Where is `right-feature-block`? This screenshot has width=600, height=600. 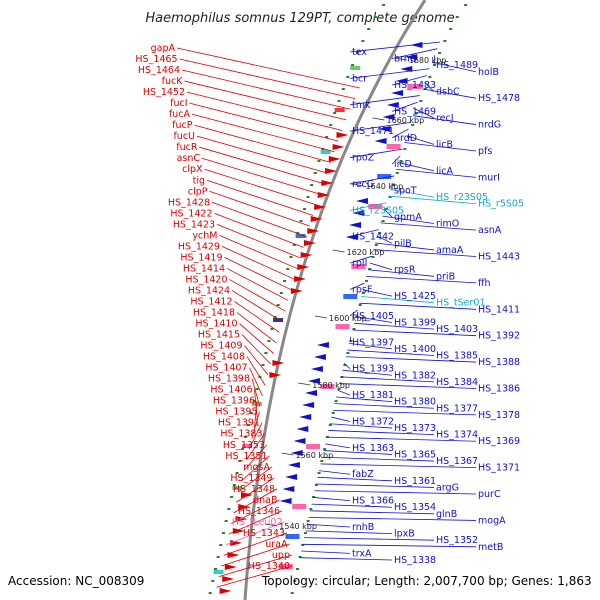 right-feature-block is located at coordinates (414, 86).